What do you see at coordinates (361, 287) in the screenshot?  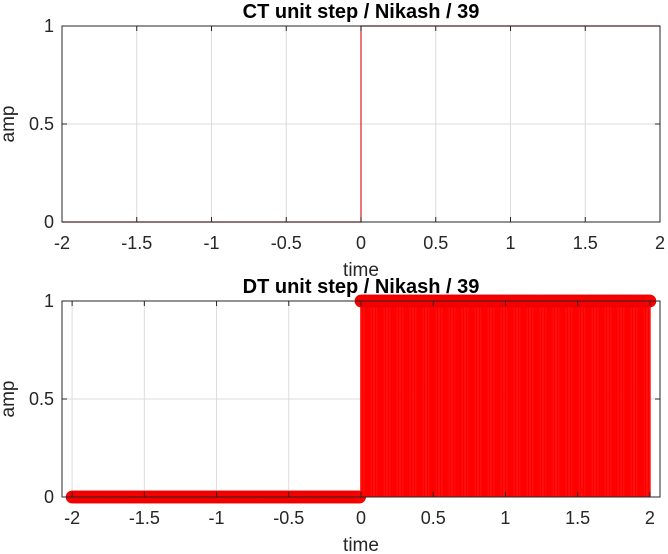 I see `dt-title: DT unit step / Nikash / 39` at bounding box center [361, 287].